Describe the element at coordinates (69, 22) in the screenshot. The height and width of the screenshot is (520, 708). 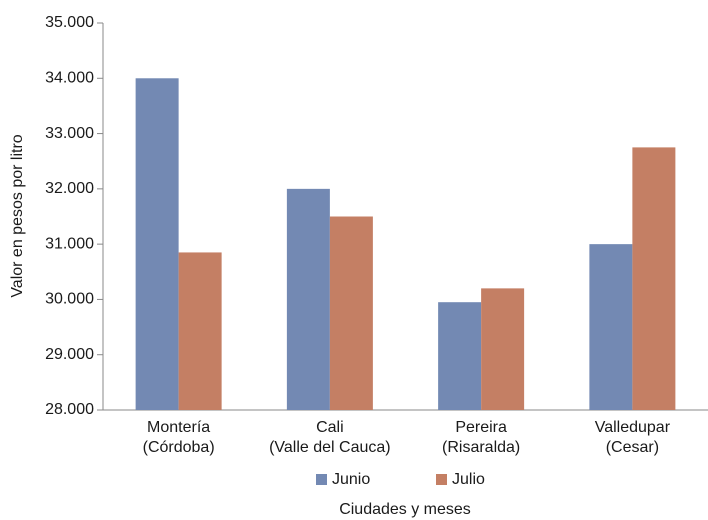
I see `y-tick-label: 35.000` at that location.